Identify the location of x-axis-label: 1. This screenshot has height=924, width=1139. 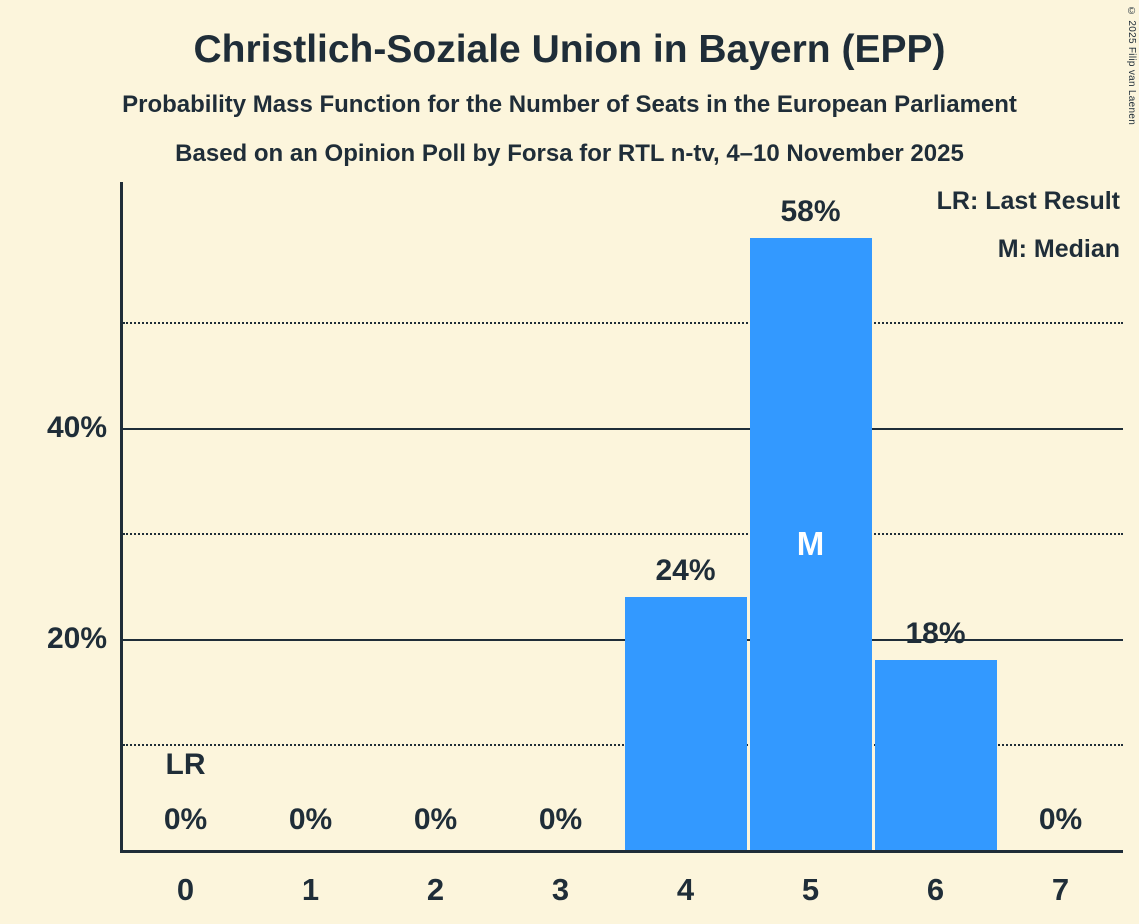
(310, 889).